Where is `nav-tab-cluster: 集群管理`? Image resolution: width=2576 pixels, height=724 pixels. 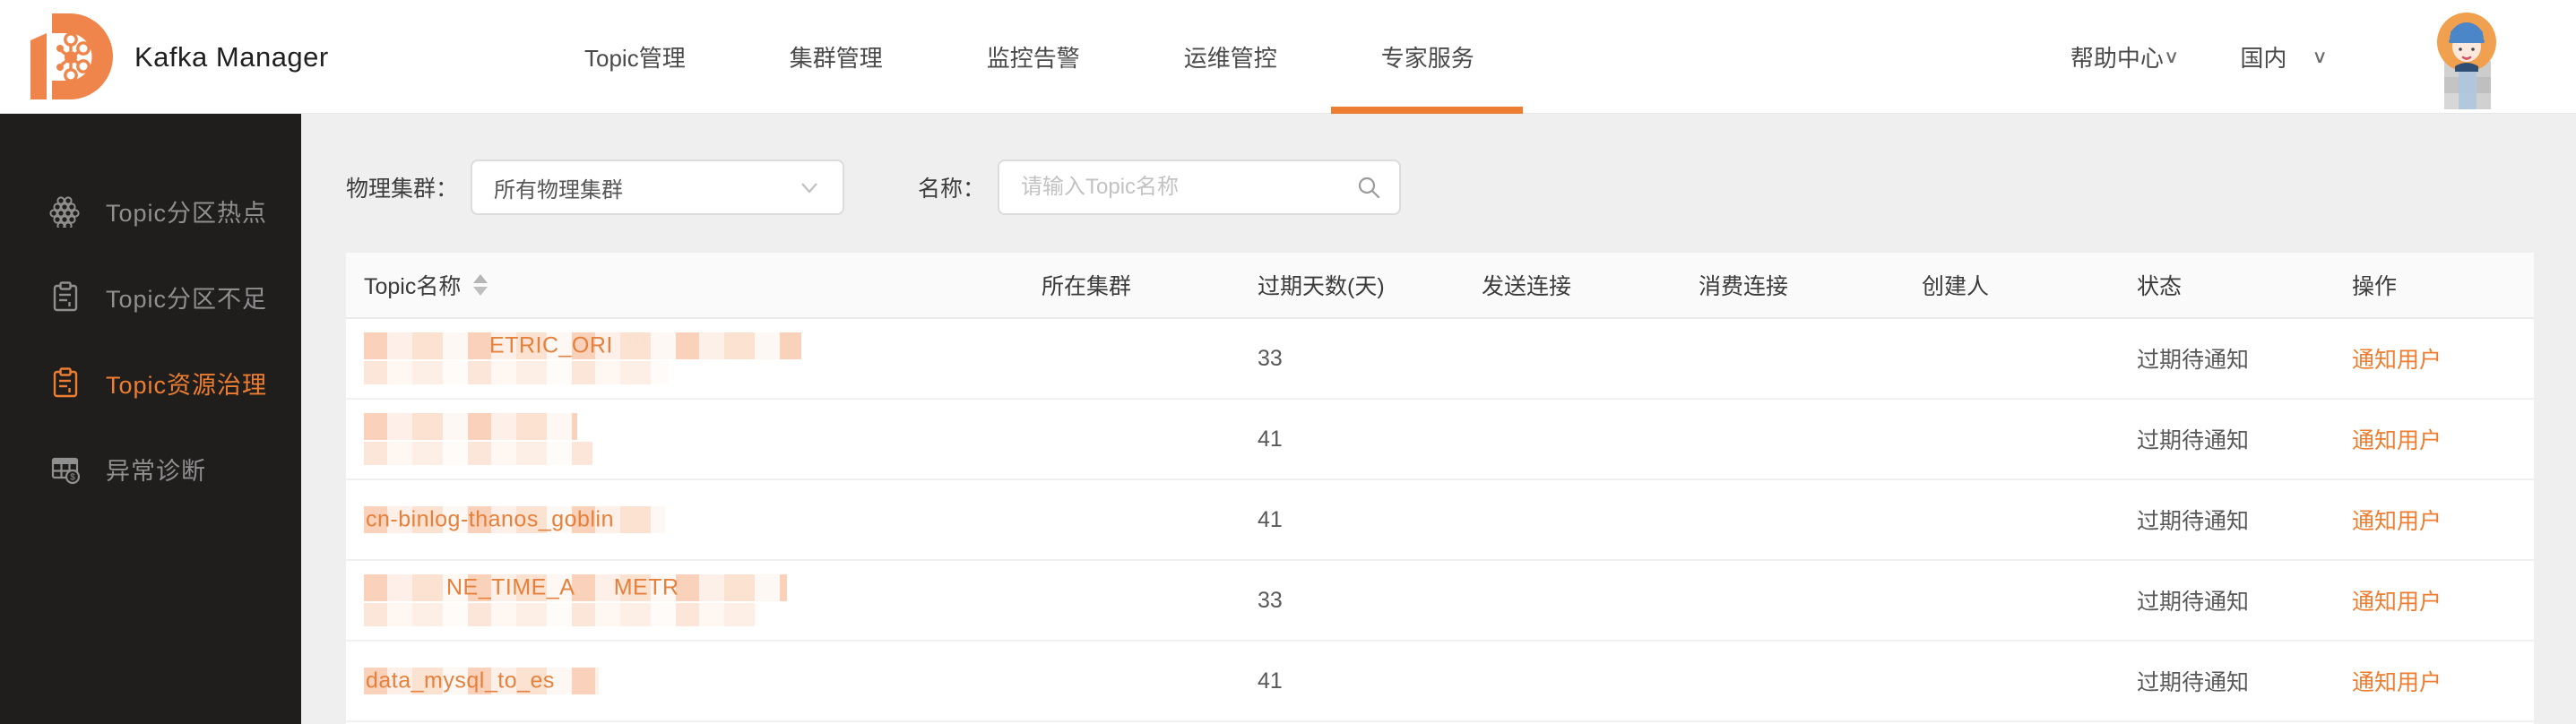
nav-tab-cluster: 集群管理 is located at coordinates (836, 57).